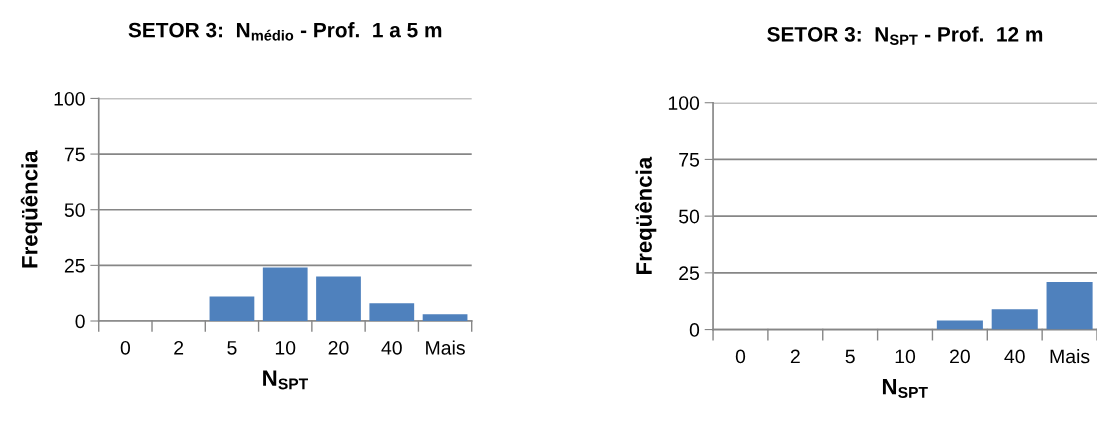  I want to click on chart-title: SETOR 3: N$_{SPT}$ - Prof. 12 m, so click(905, 35).